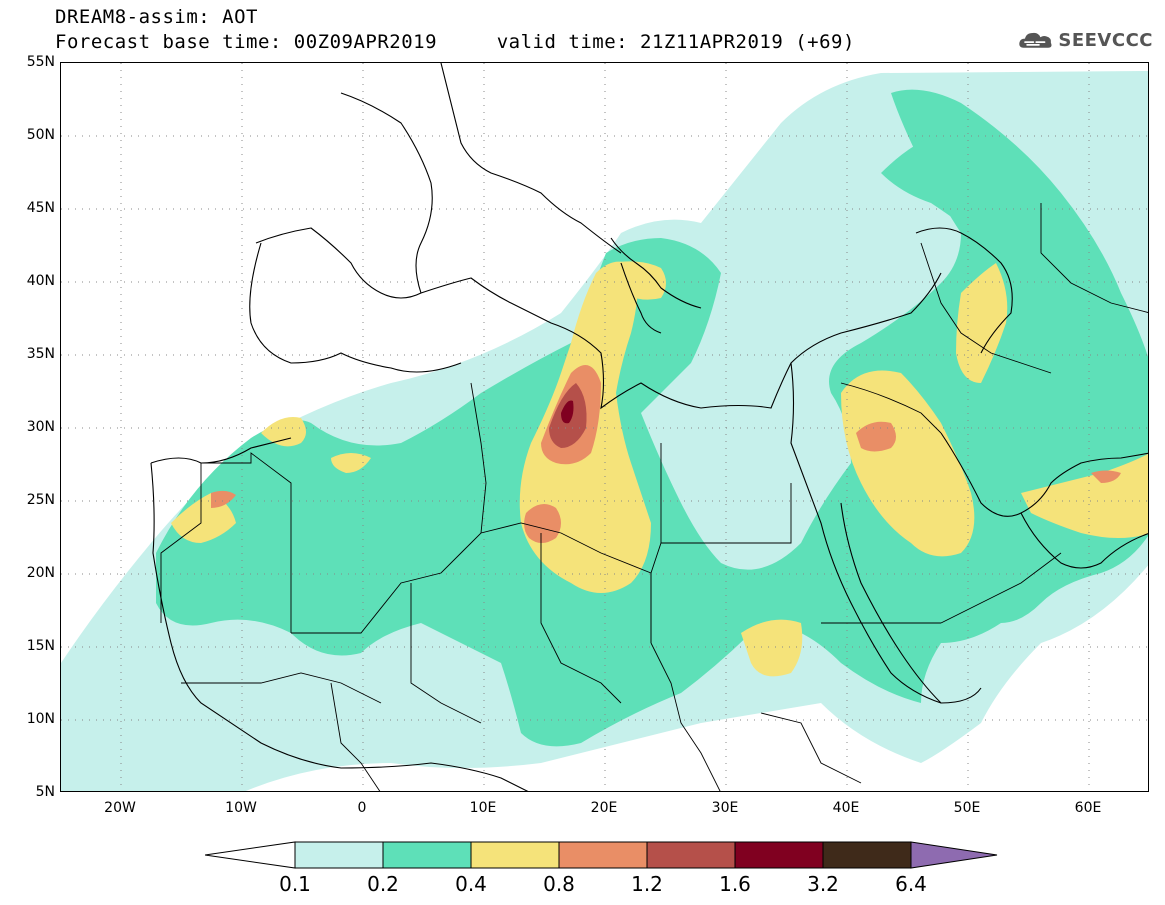 This screenshot has width=1165, height=905. I want to click on lat-label: 10N, so click(40, 719).